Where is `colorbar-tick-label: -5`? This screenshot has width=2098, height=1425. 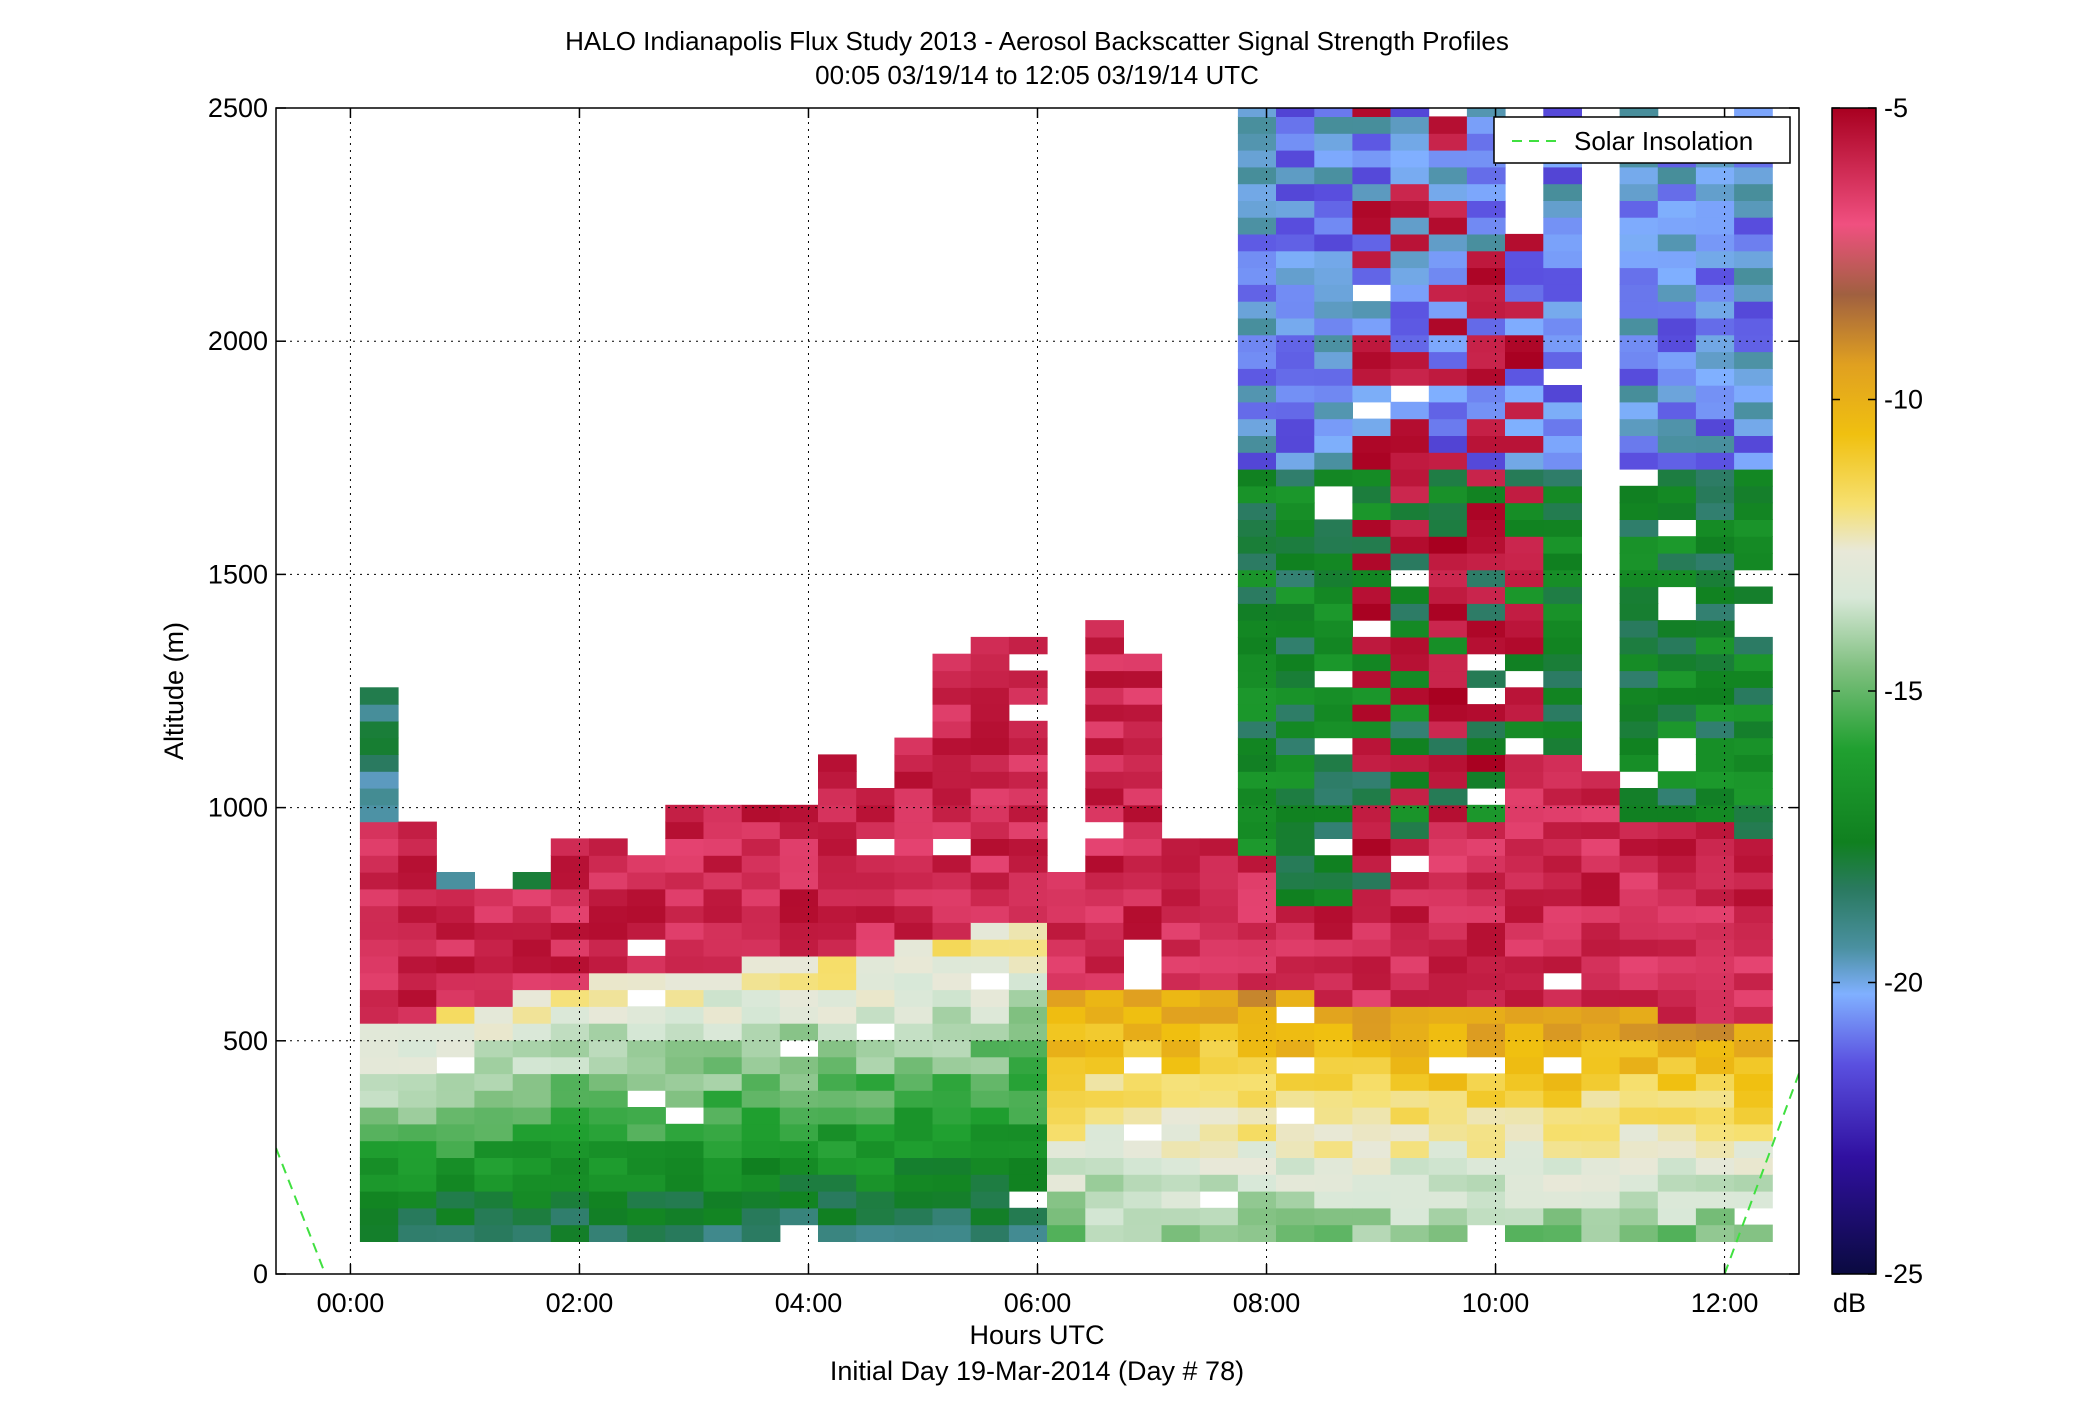 colorbar-tick-label: -5 is located at coordinates (1896, 108).